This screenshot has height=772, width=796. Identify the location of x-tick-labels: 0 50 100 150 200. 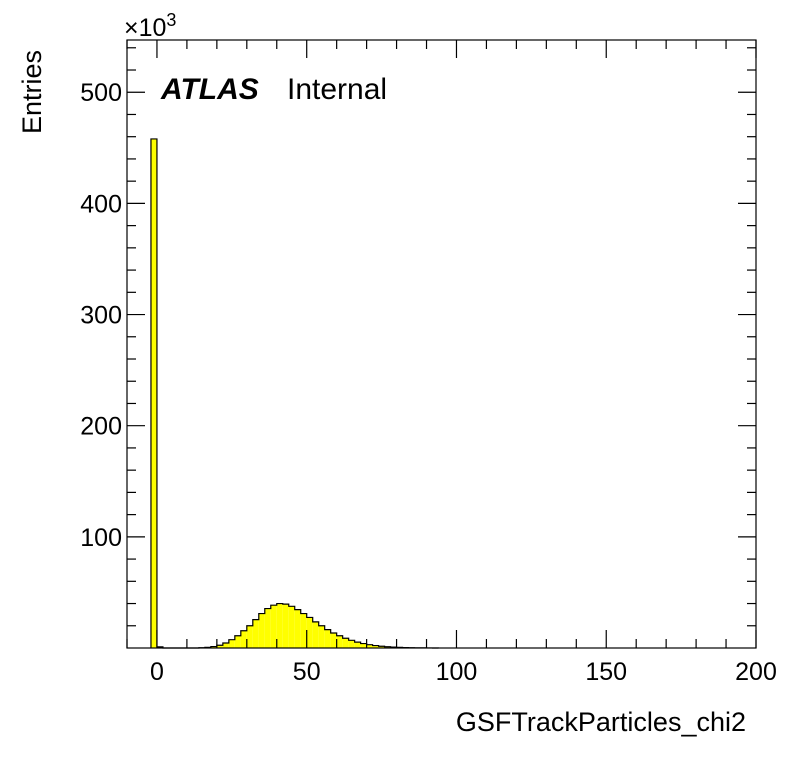
(463, 672).